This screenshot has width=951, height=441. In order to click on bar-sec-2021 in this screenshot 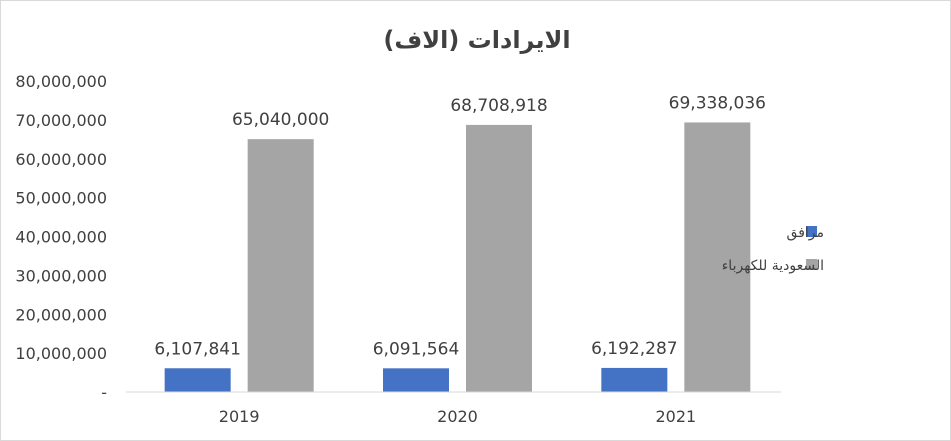, I will do `click(717, 257)`.